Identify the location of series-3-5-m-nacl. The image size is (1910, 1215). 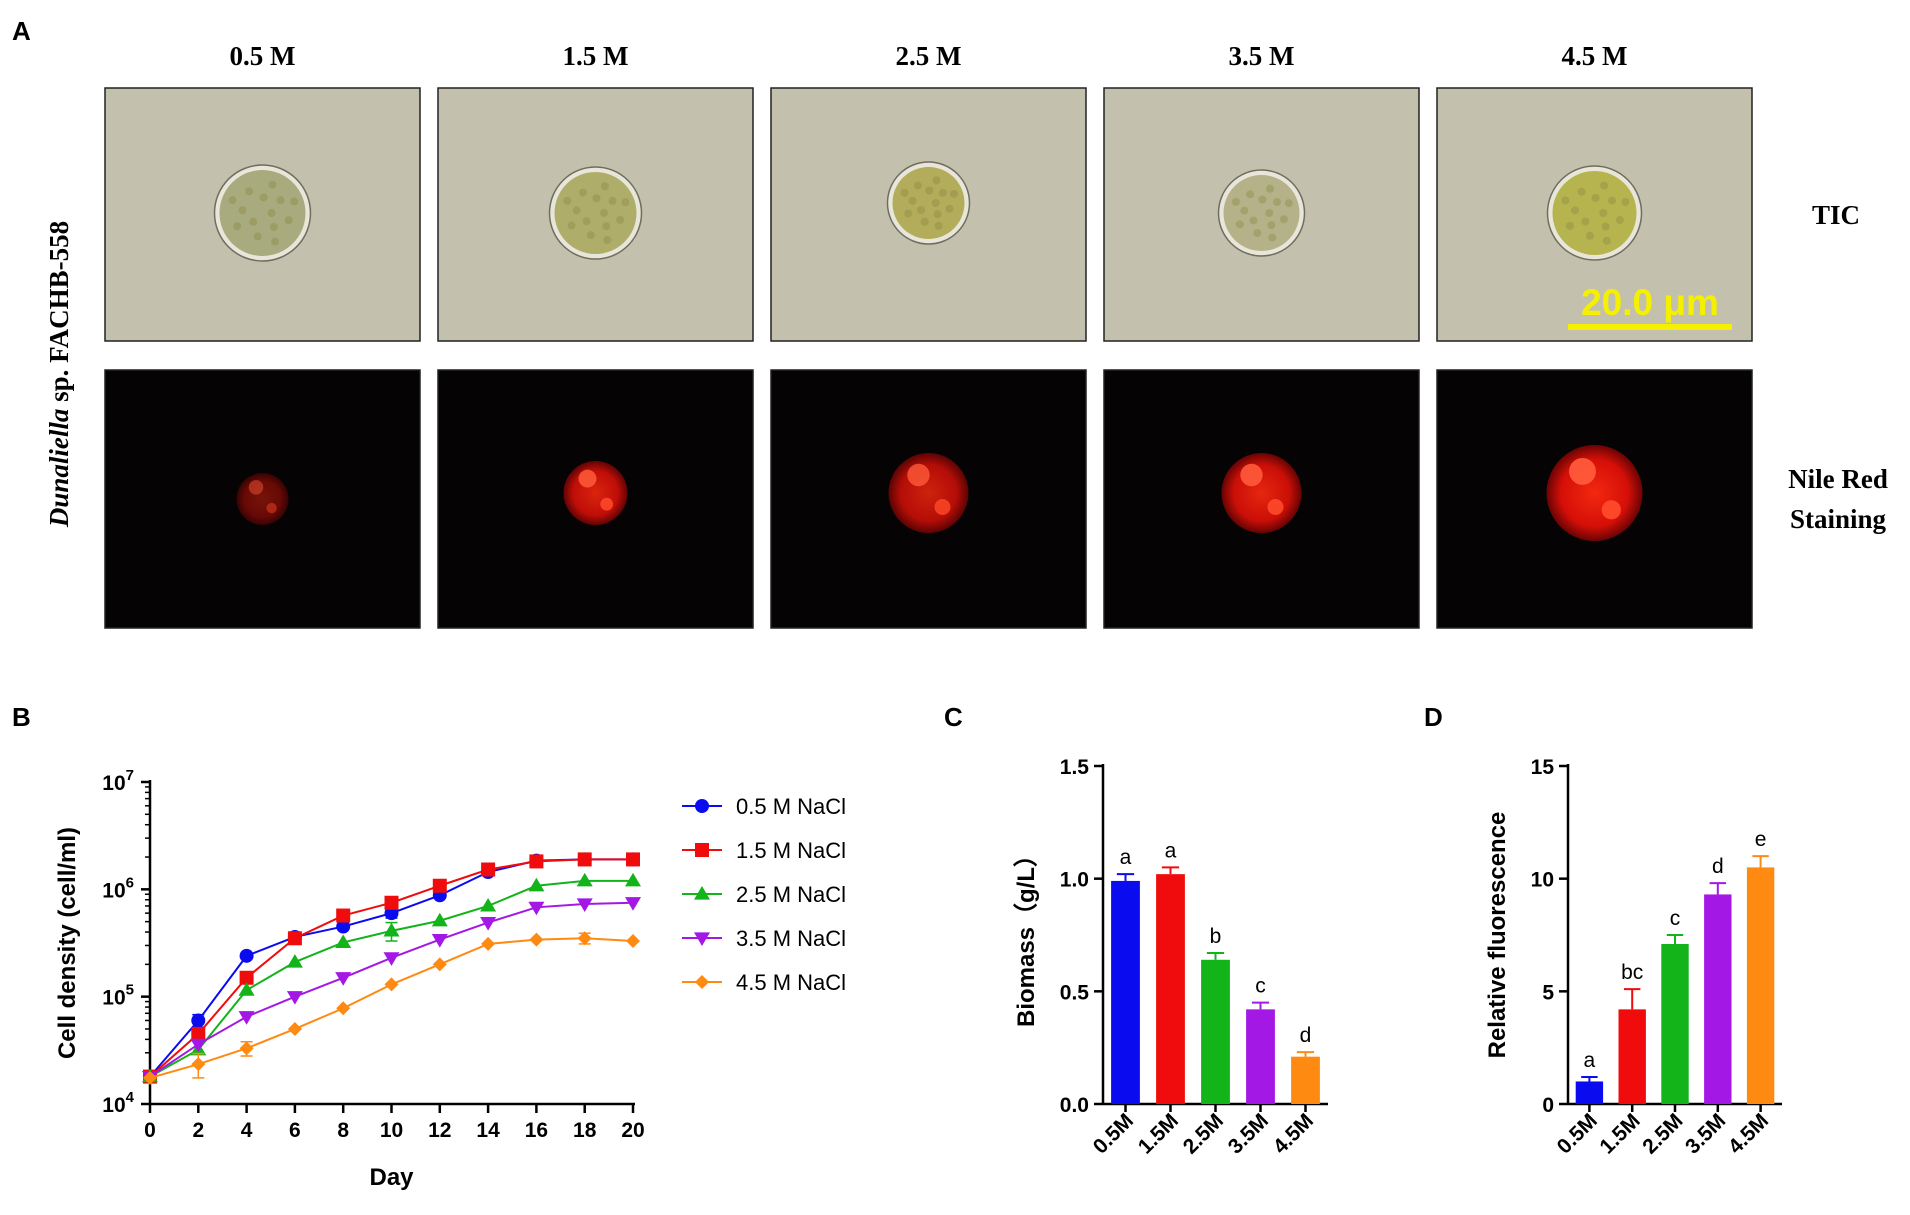
(391, 991).